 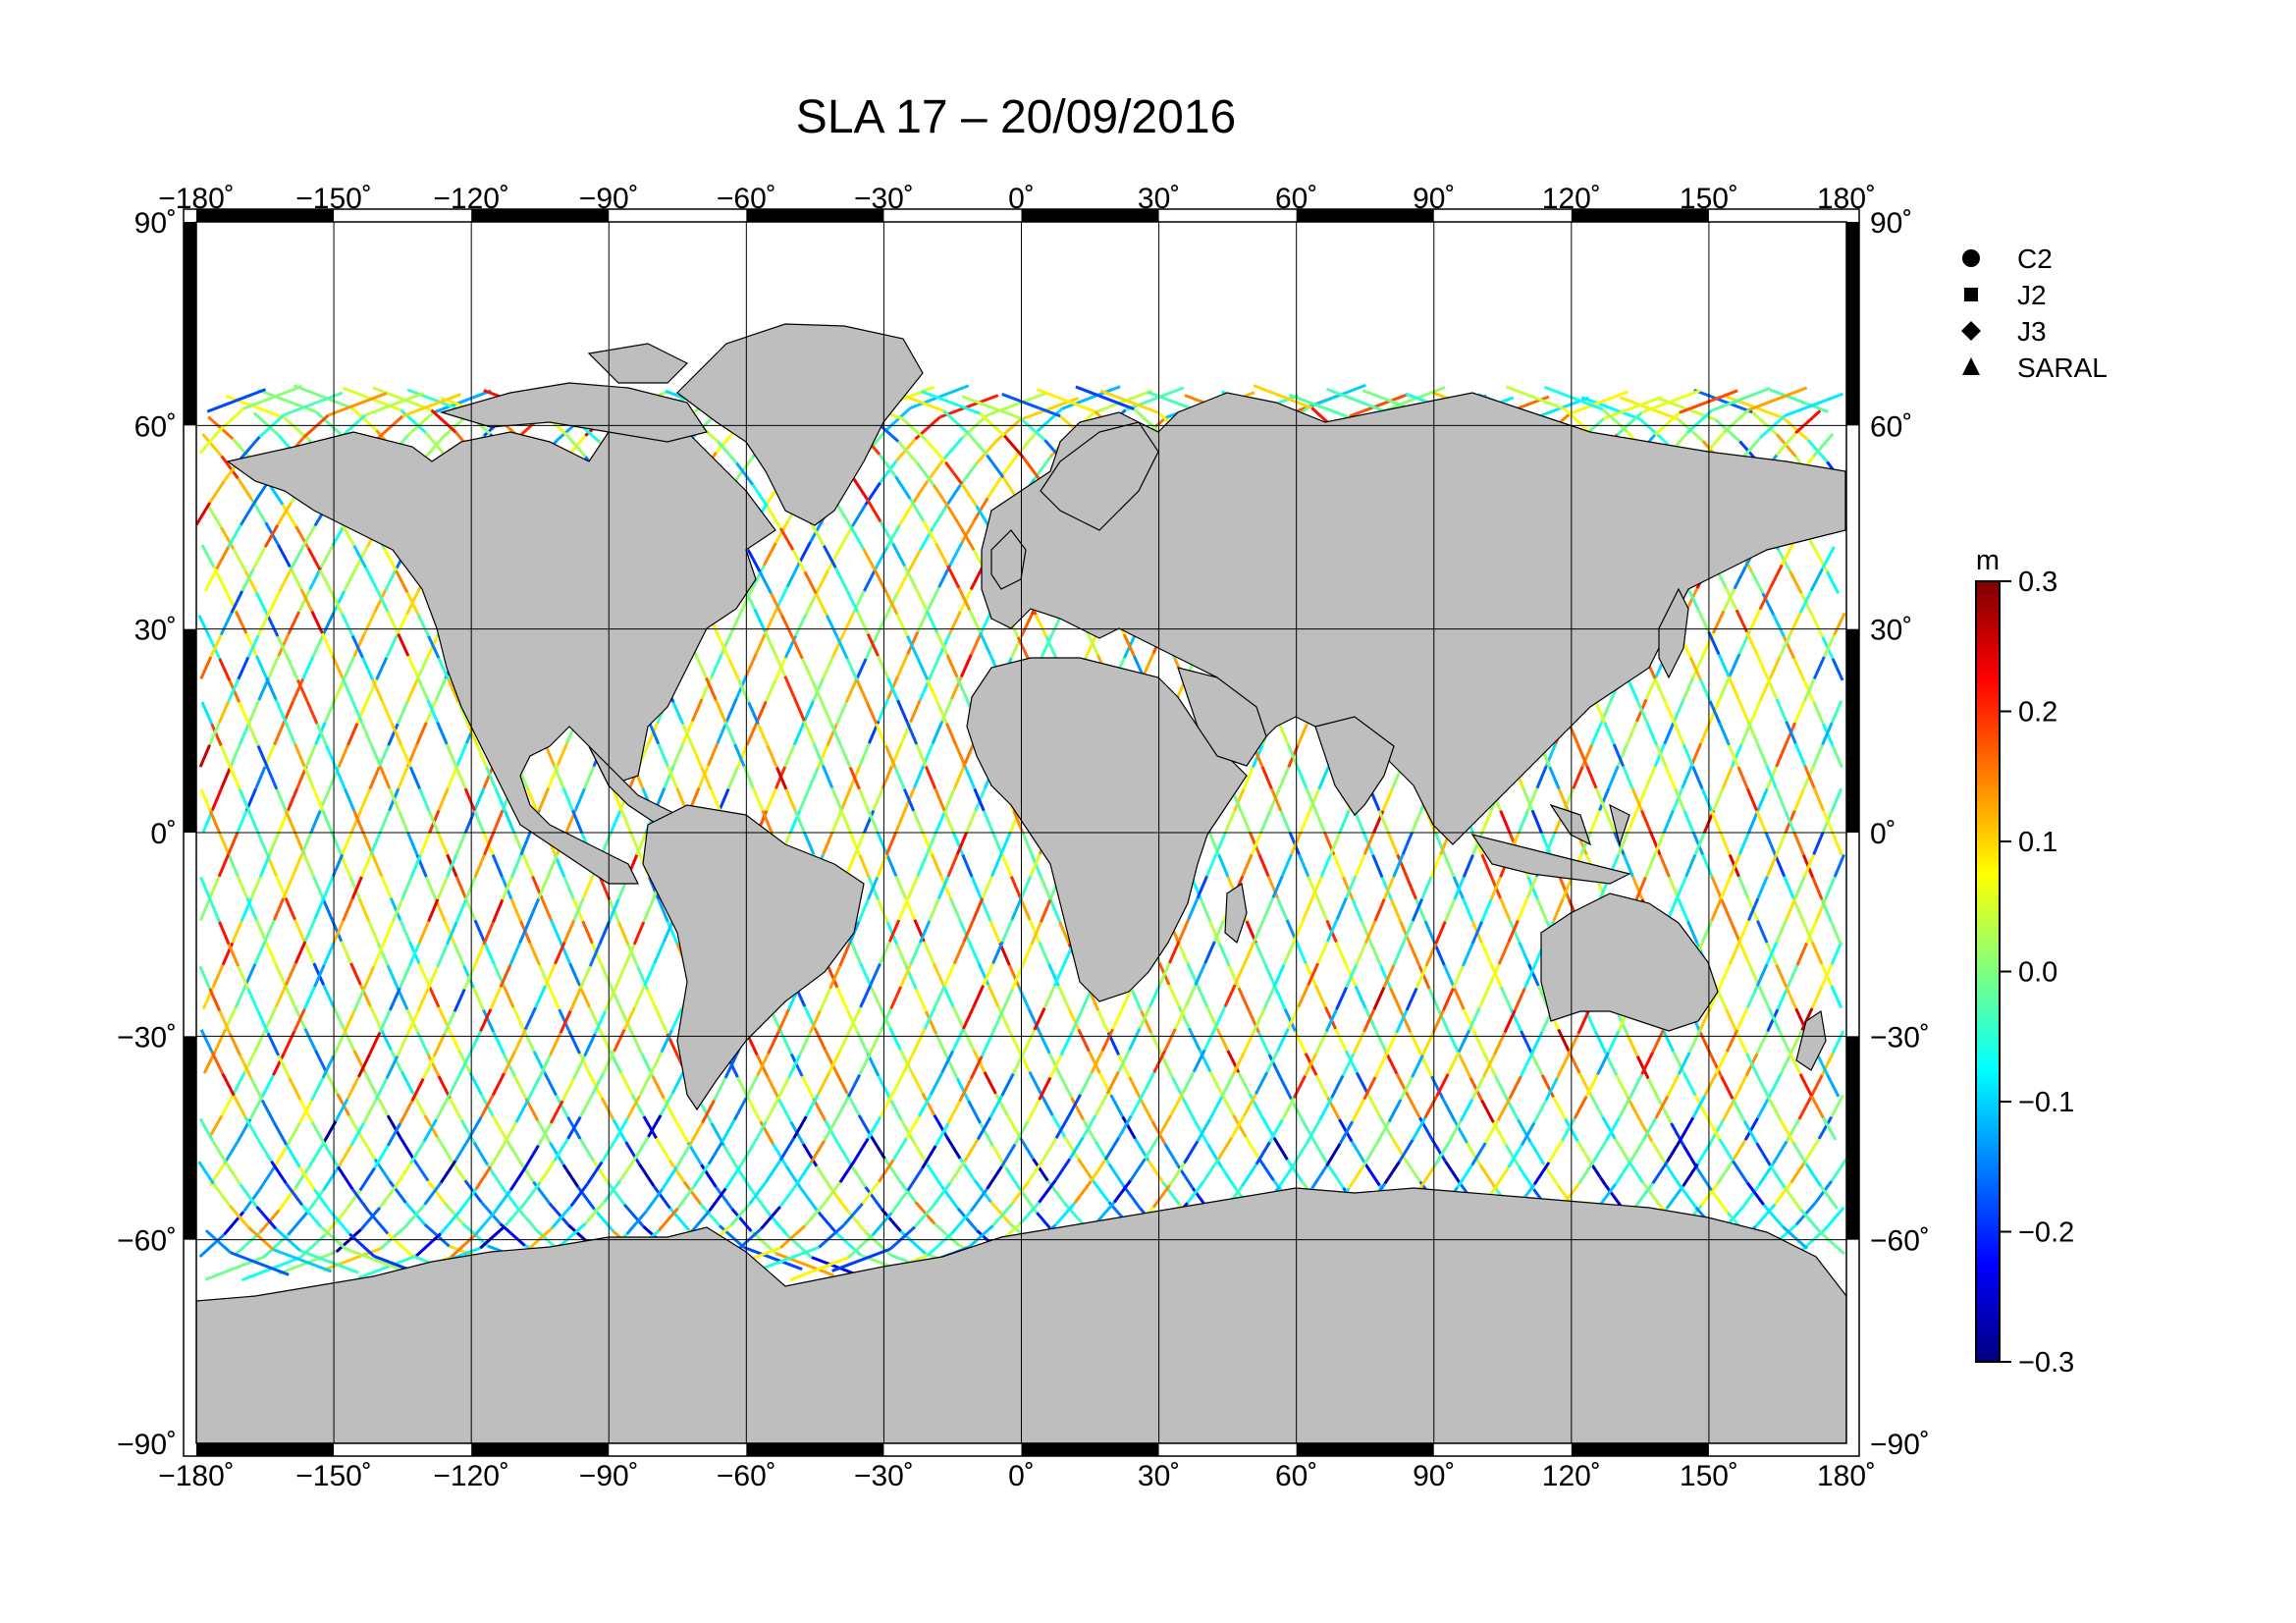 What do you see at coordinates (155, 631) in the screenshot?
I see `lat-tick-label-left: 30˚` at bounding box center [155, 631].